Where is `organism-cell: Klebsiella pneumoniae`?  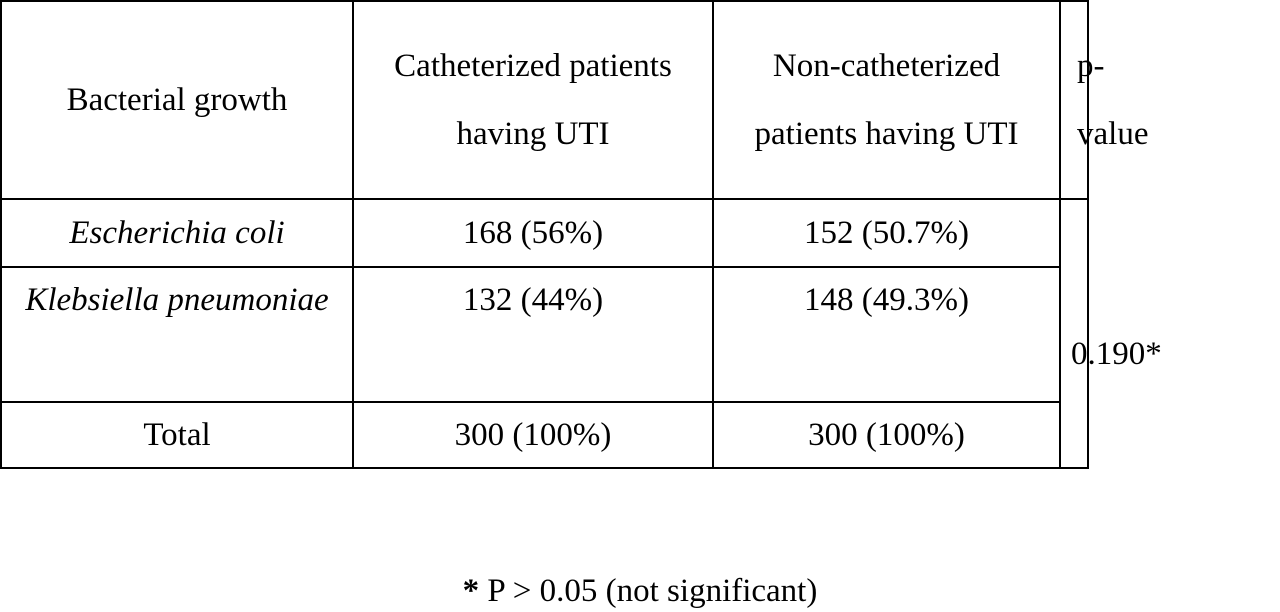
organism-cell: Klebsiella pneumoniae is located at coordinates (177, 334).